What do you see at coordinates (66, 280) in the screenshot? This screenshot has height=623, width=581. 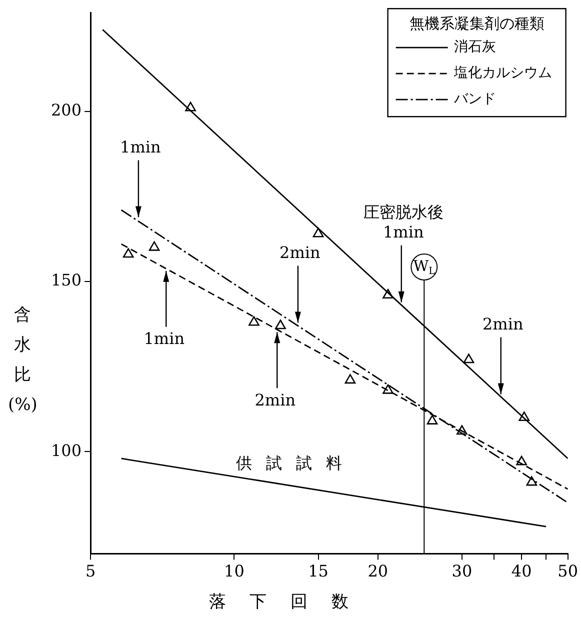 I see `y-tick-label: 150` at bounding box center [66, 280].